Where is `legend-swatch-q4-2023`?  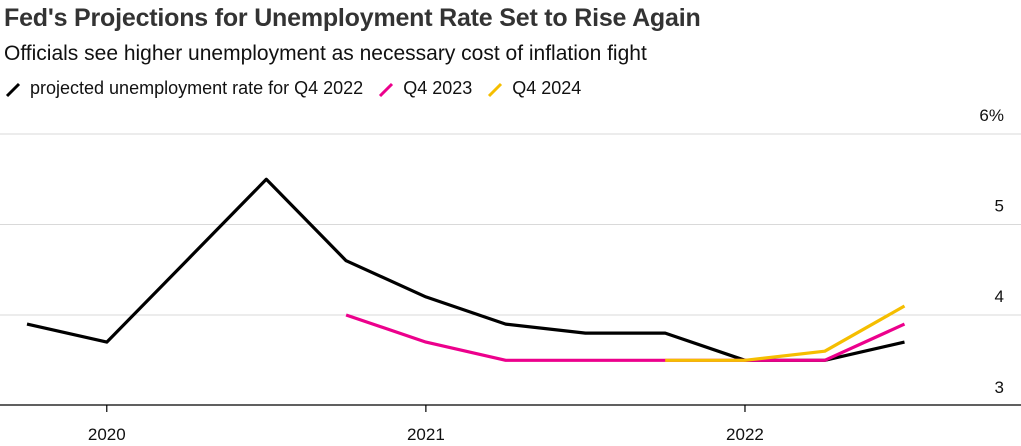
legend-swatch-q4-2023 is located at coordinates (386, 89).